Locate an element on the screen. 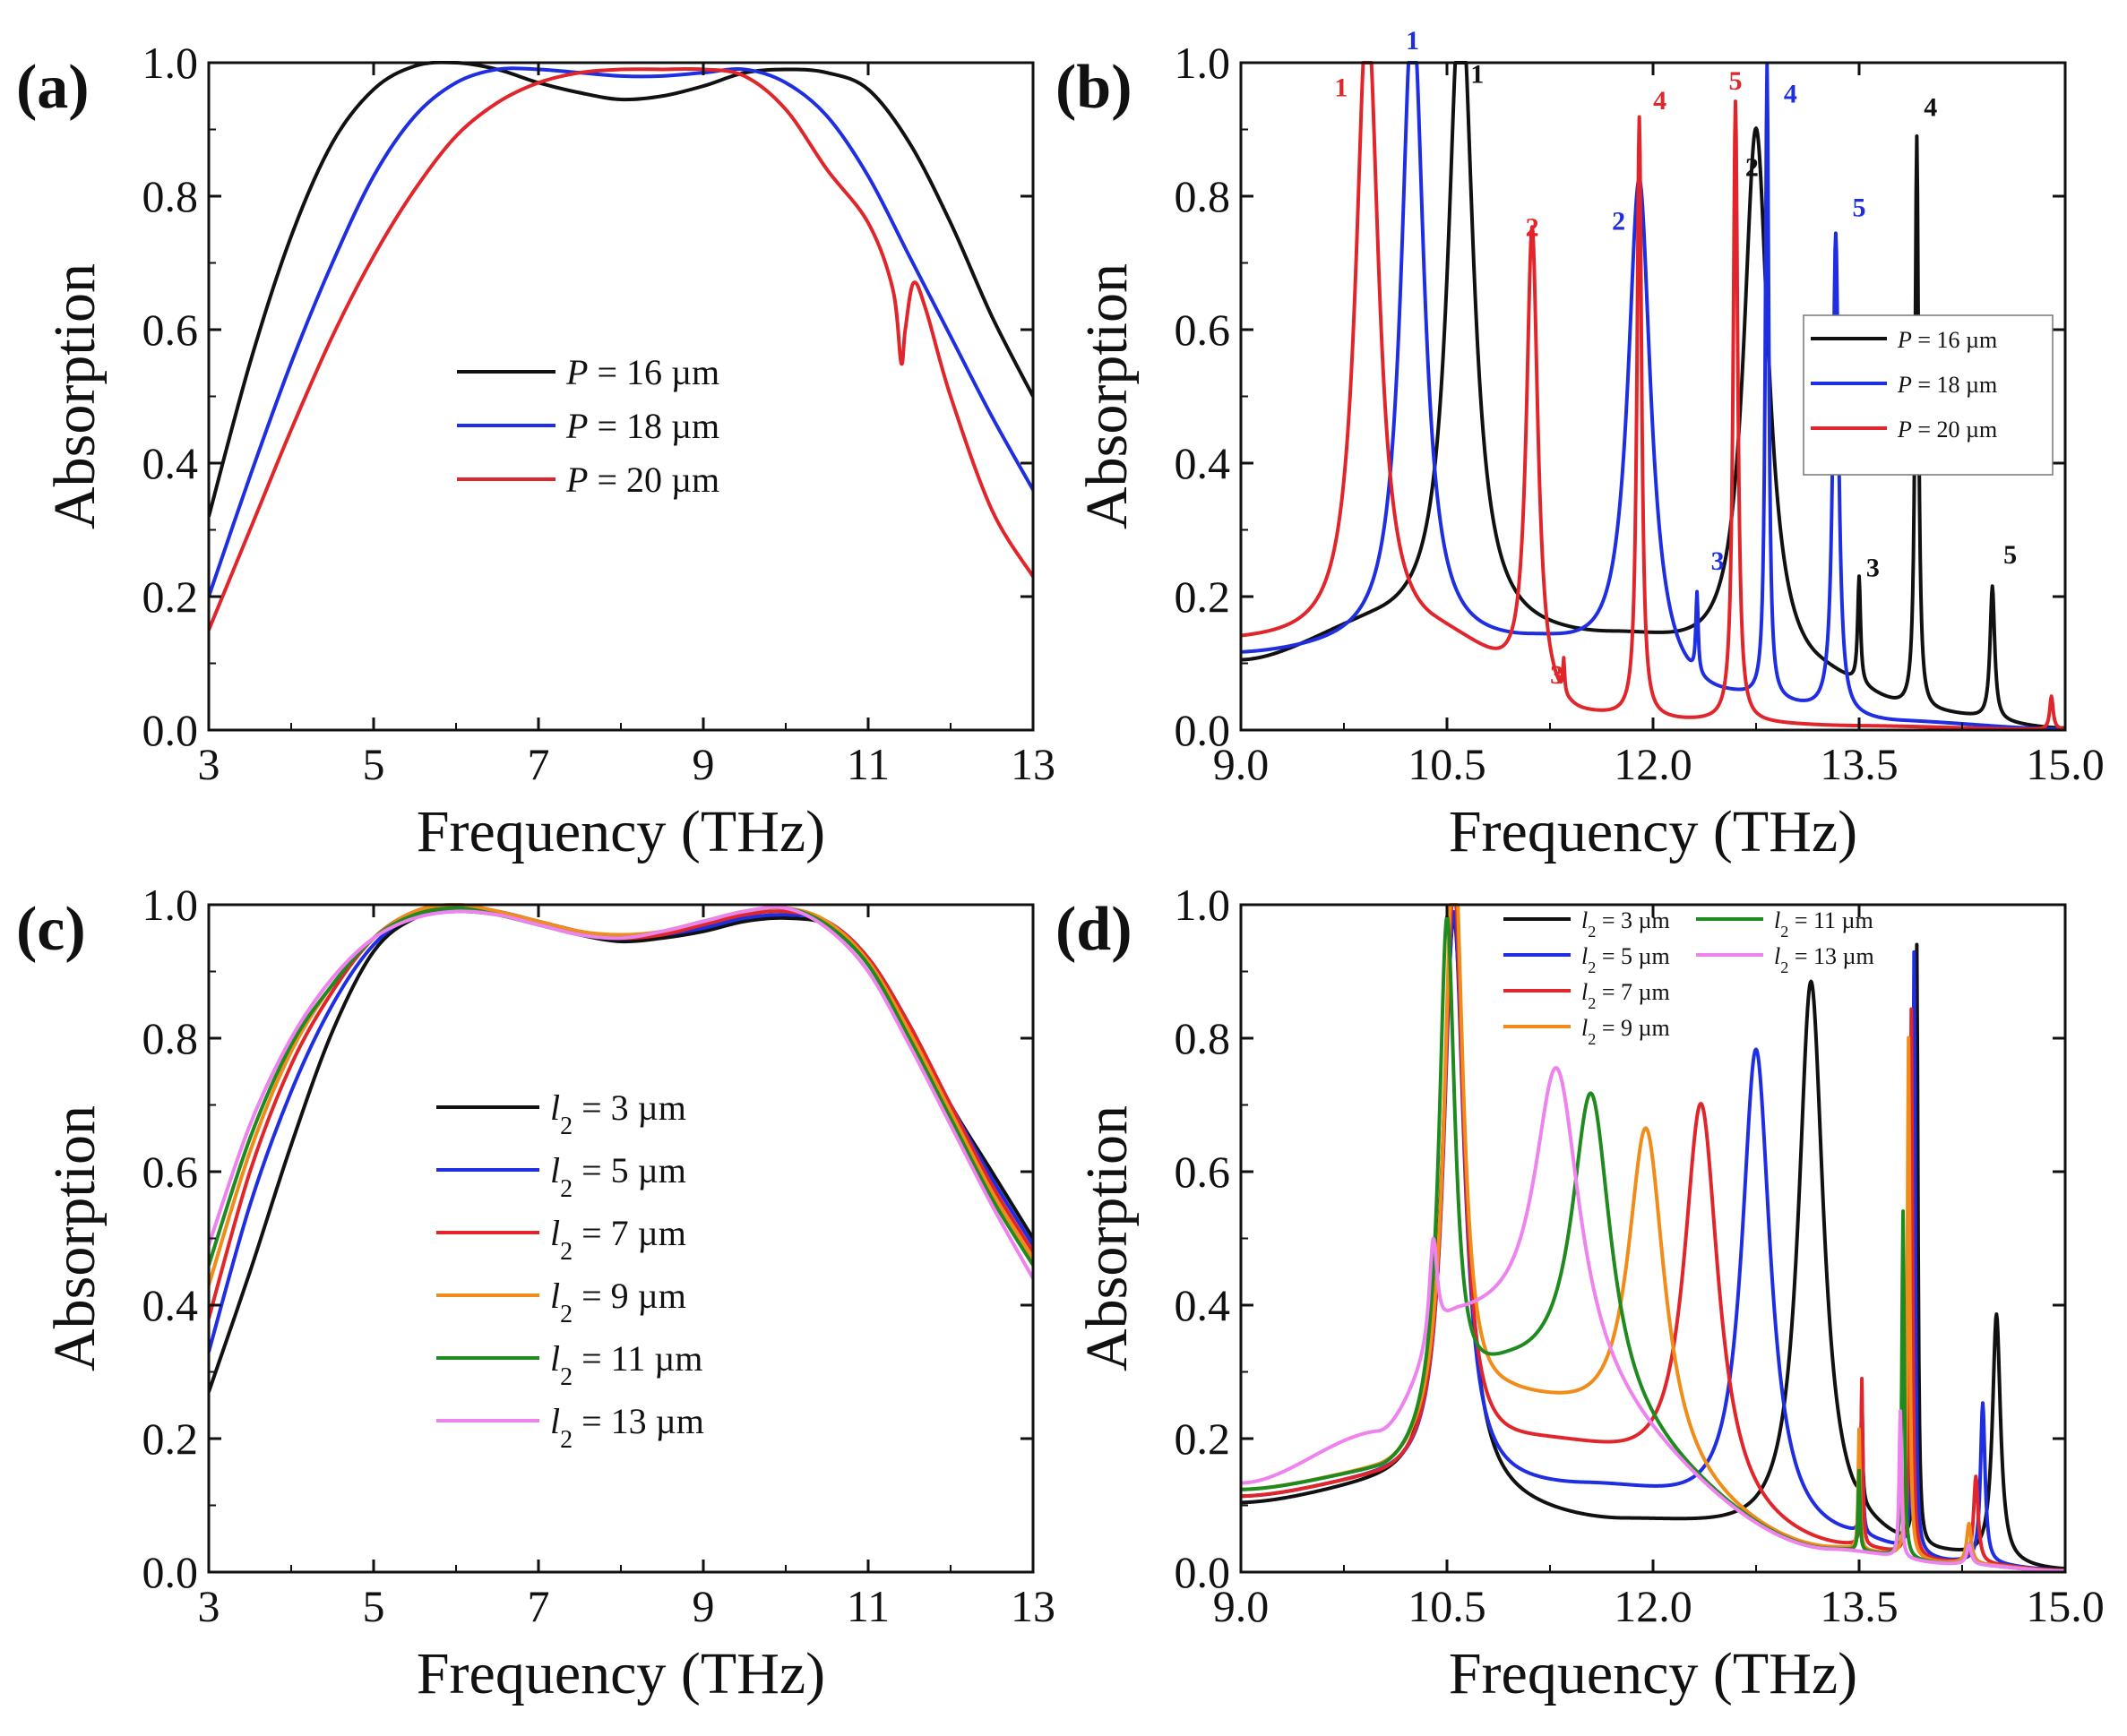  x-tick-label: 11 is located at coordinates (869, 764).